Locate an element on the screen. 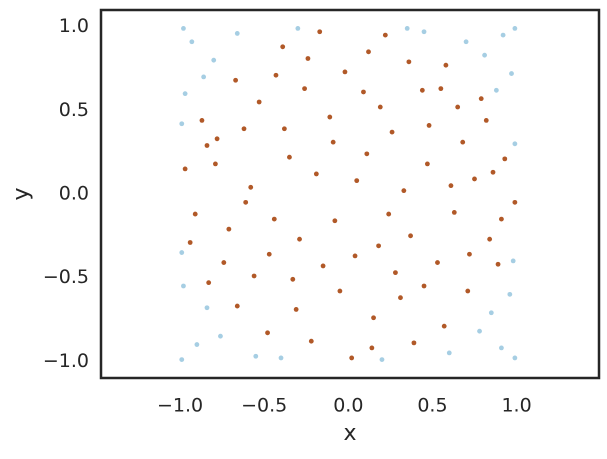  x-tick-label: 0.5 is located at coordinates (432, 406).